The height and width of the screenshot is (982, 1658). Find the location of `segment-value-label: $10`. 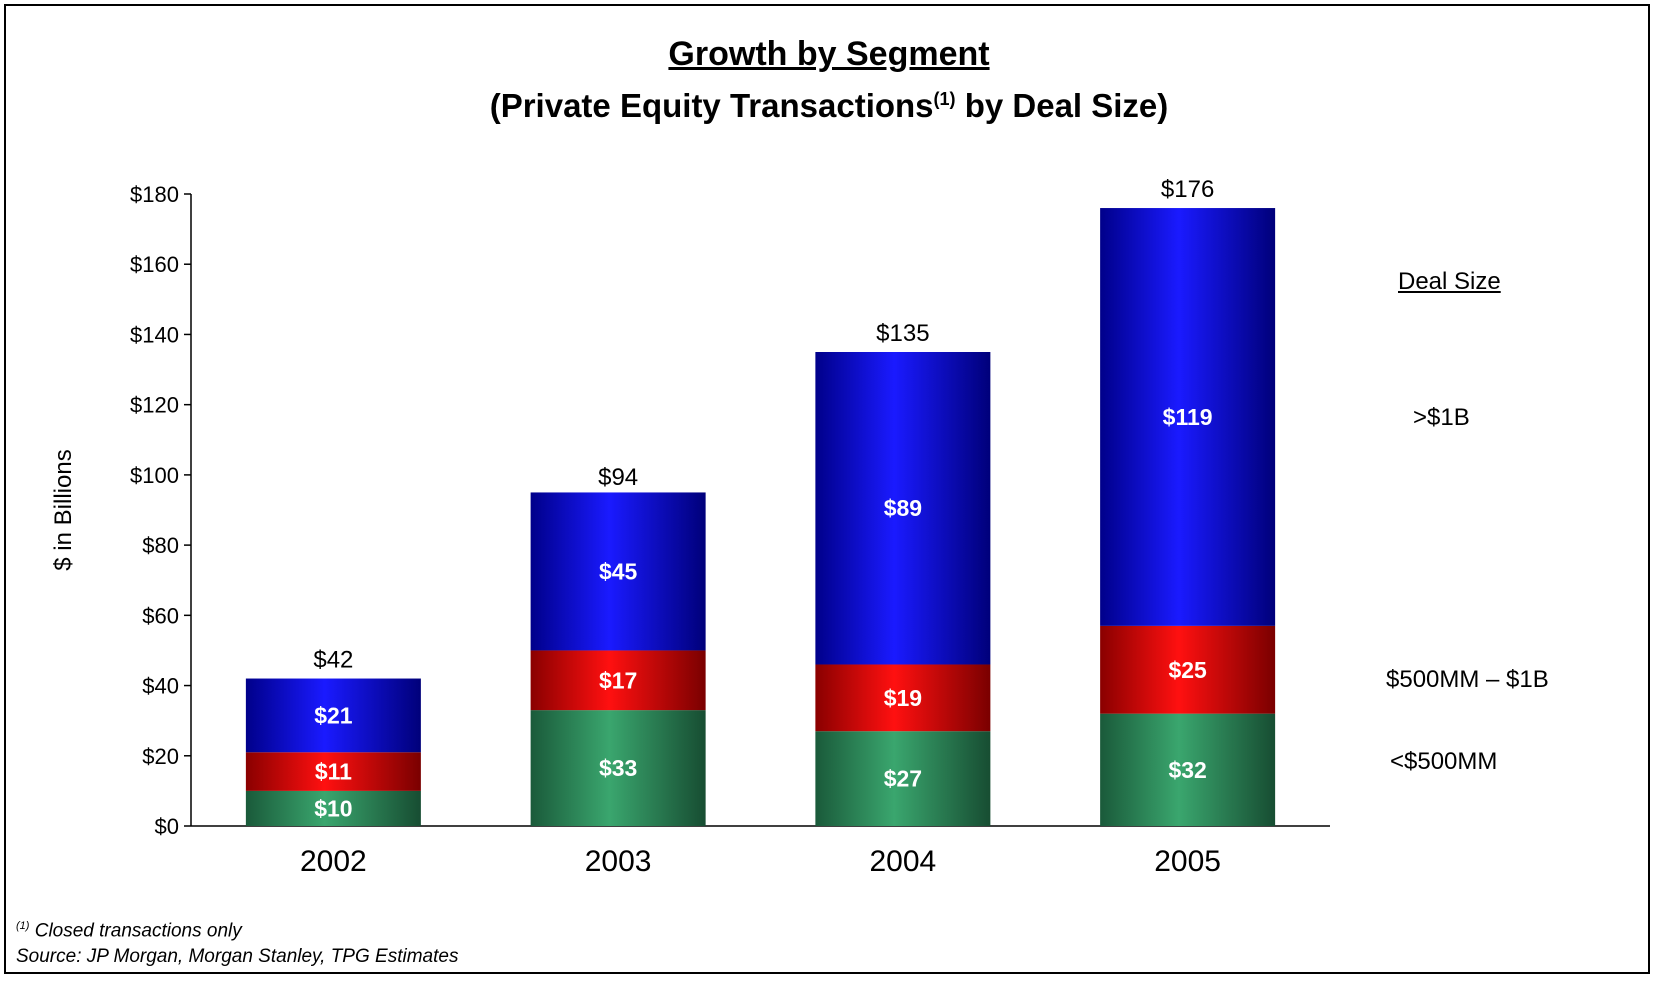

segment-value-label: $10 is located at coordinates (333, 808).